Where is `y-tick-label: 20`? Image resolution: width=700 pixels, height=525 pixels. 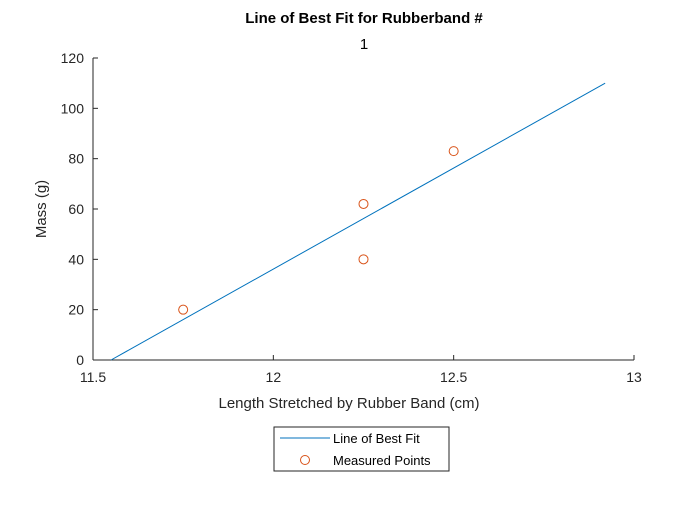 y-tick-label: 20 is located at coordinates (76, 310).